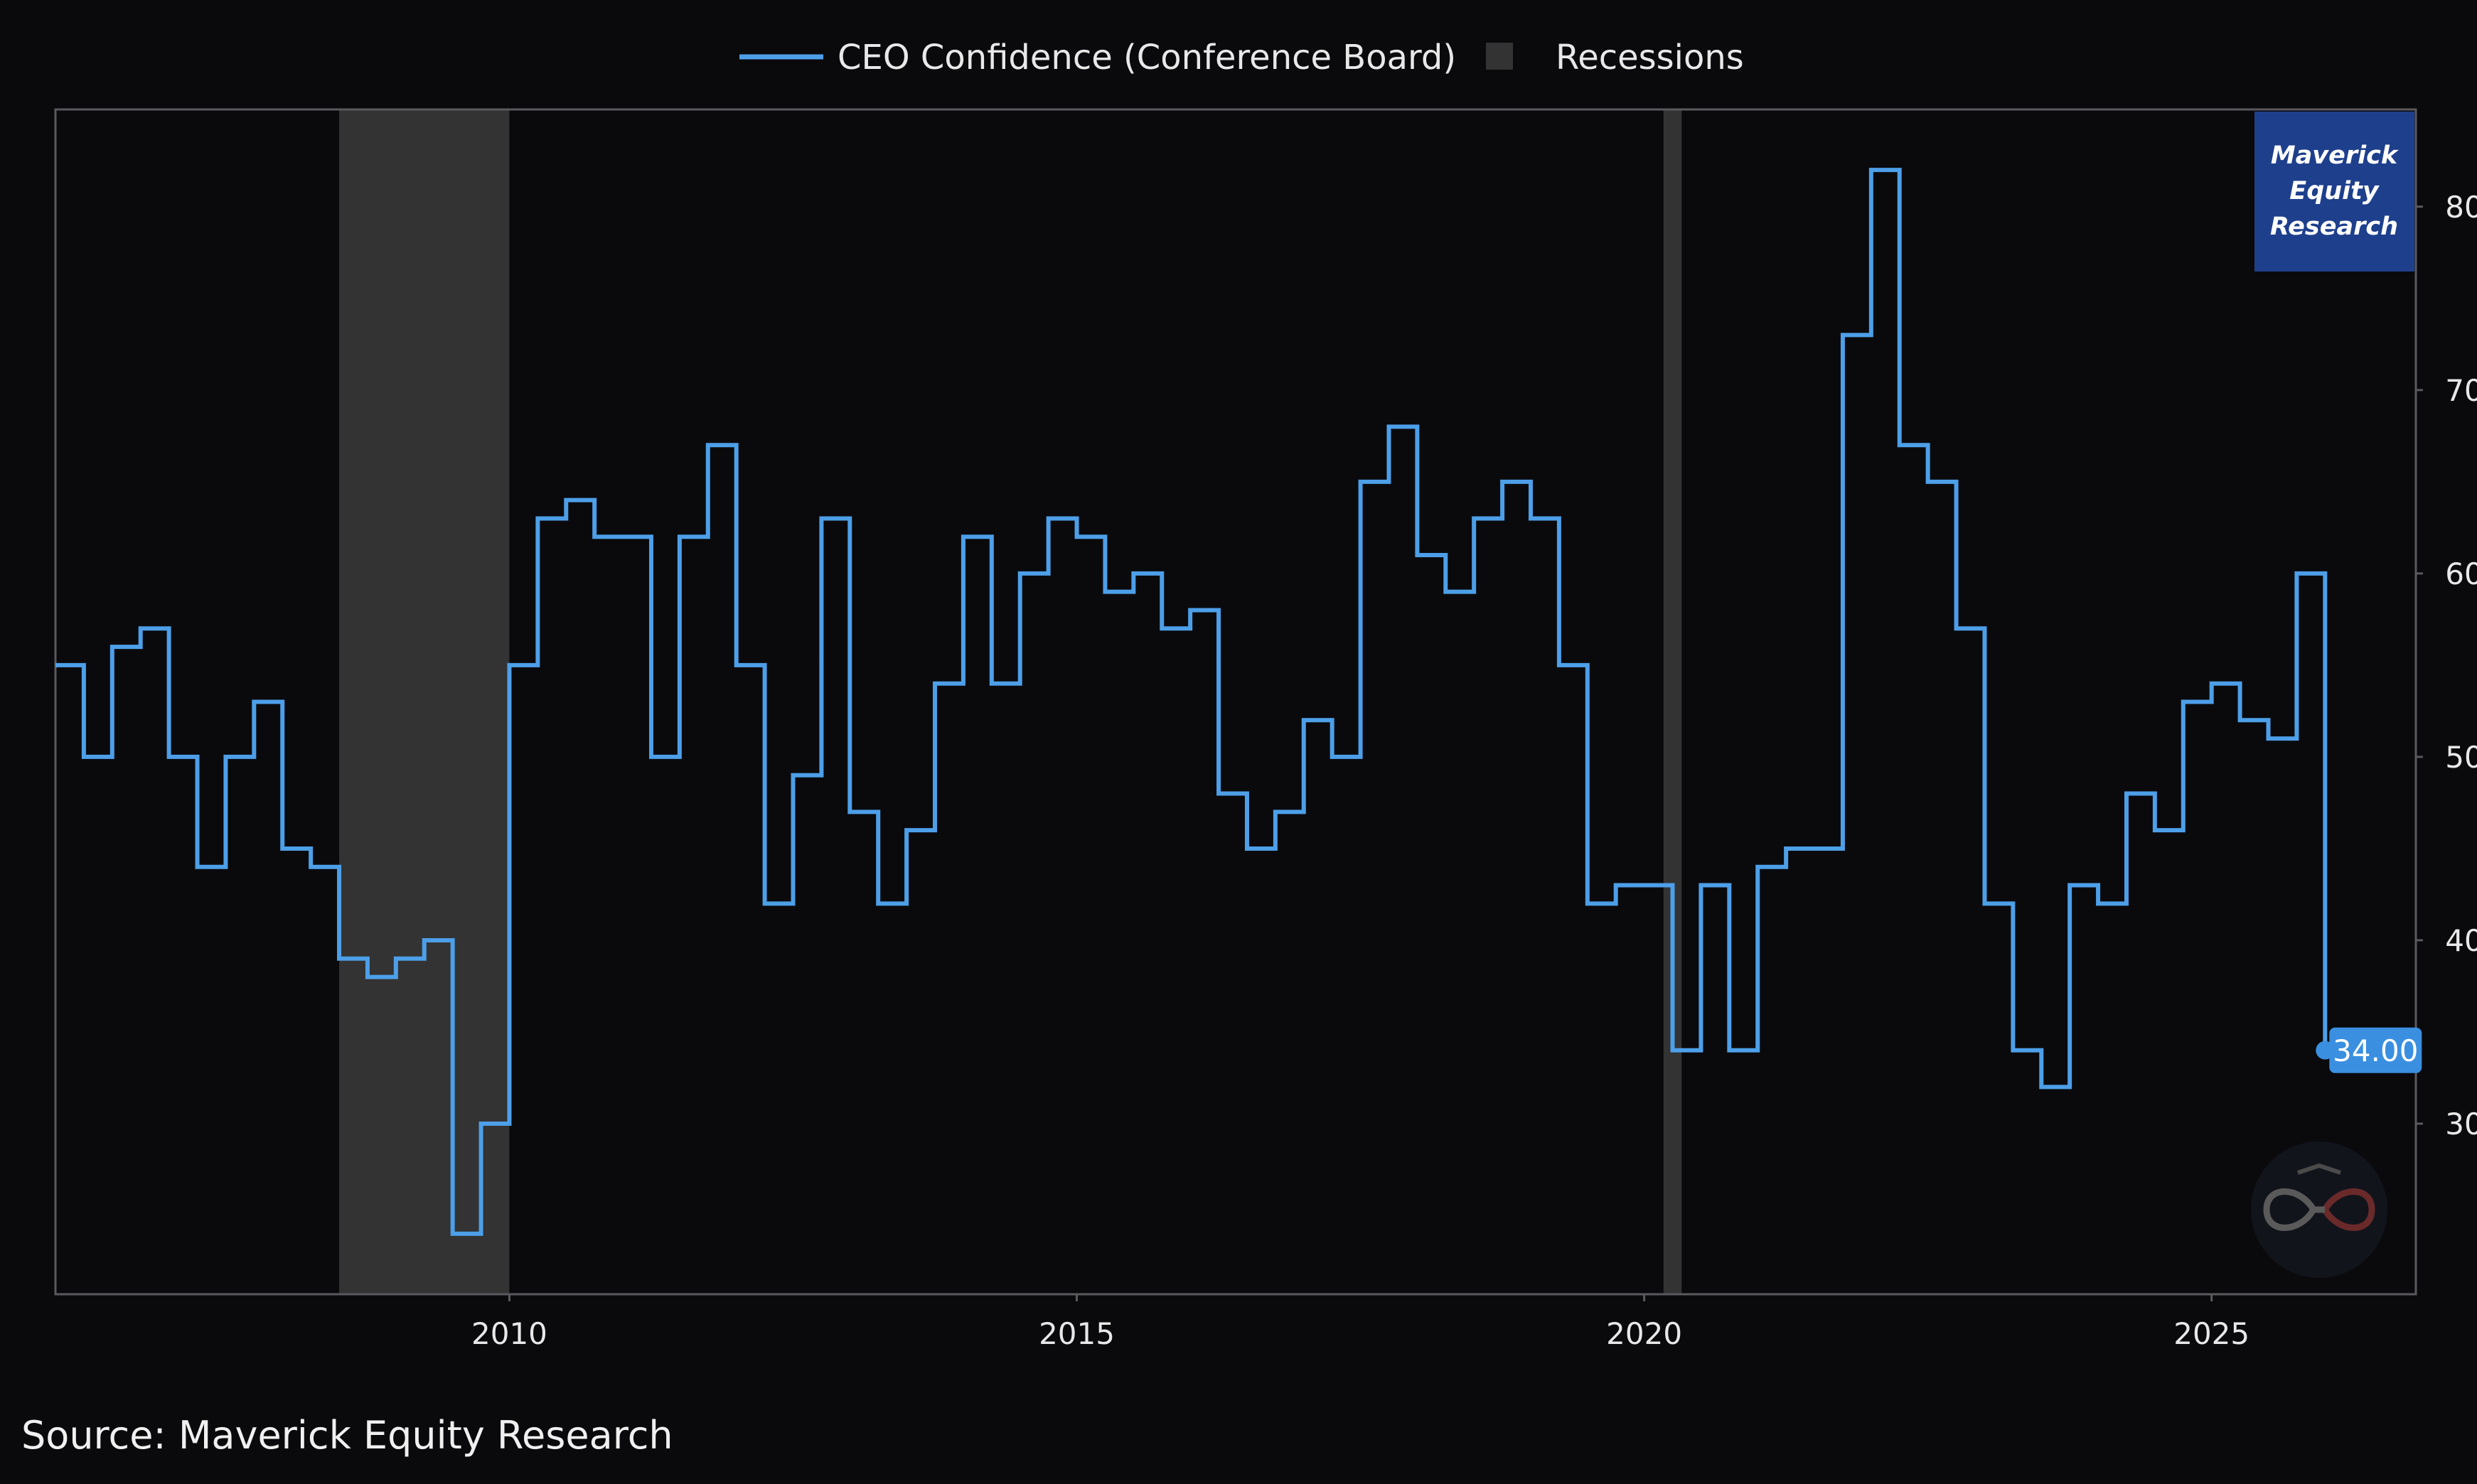 This screenshot has width=2477, height=1484. Describe the element at coordinates (2461, 757) in the screenshot. I see `y-tick-label-50: 50` at that location.